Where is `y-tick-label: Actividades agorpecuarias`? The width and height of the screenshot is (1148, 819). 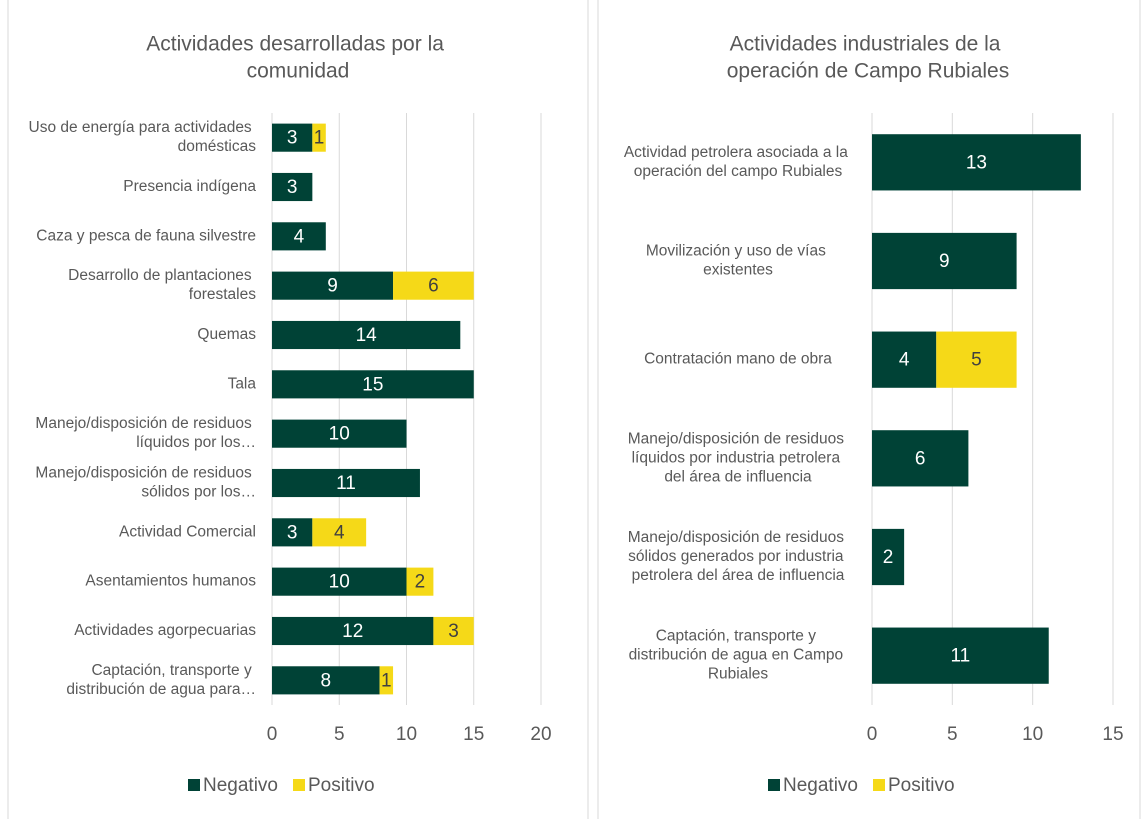 y-tick-label: Actividades agorpecuarias is located at coordinates (165, 630).